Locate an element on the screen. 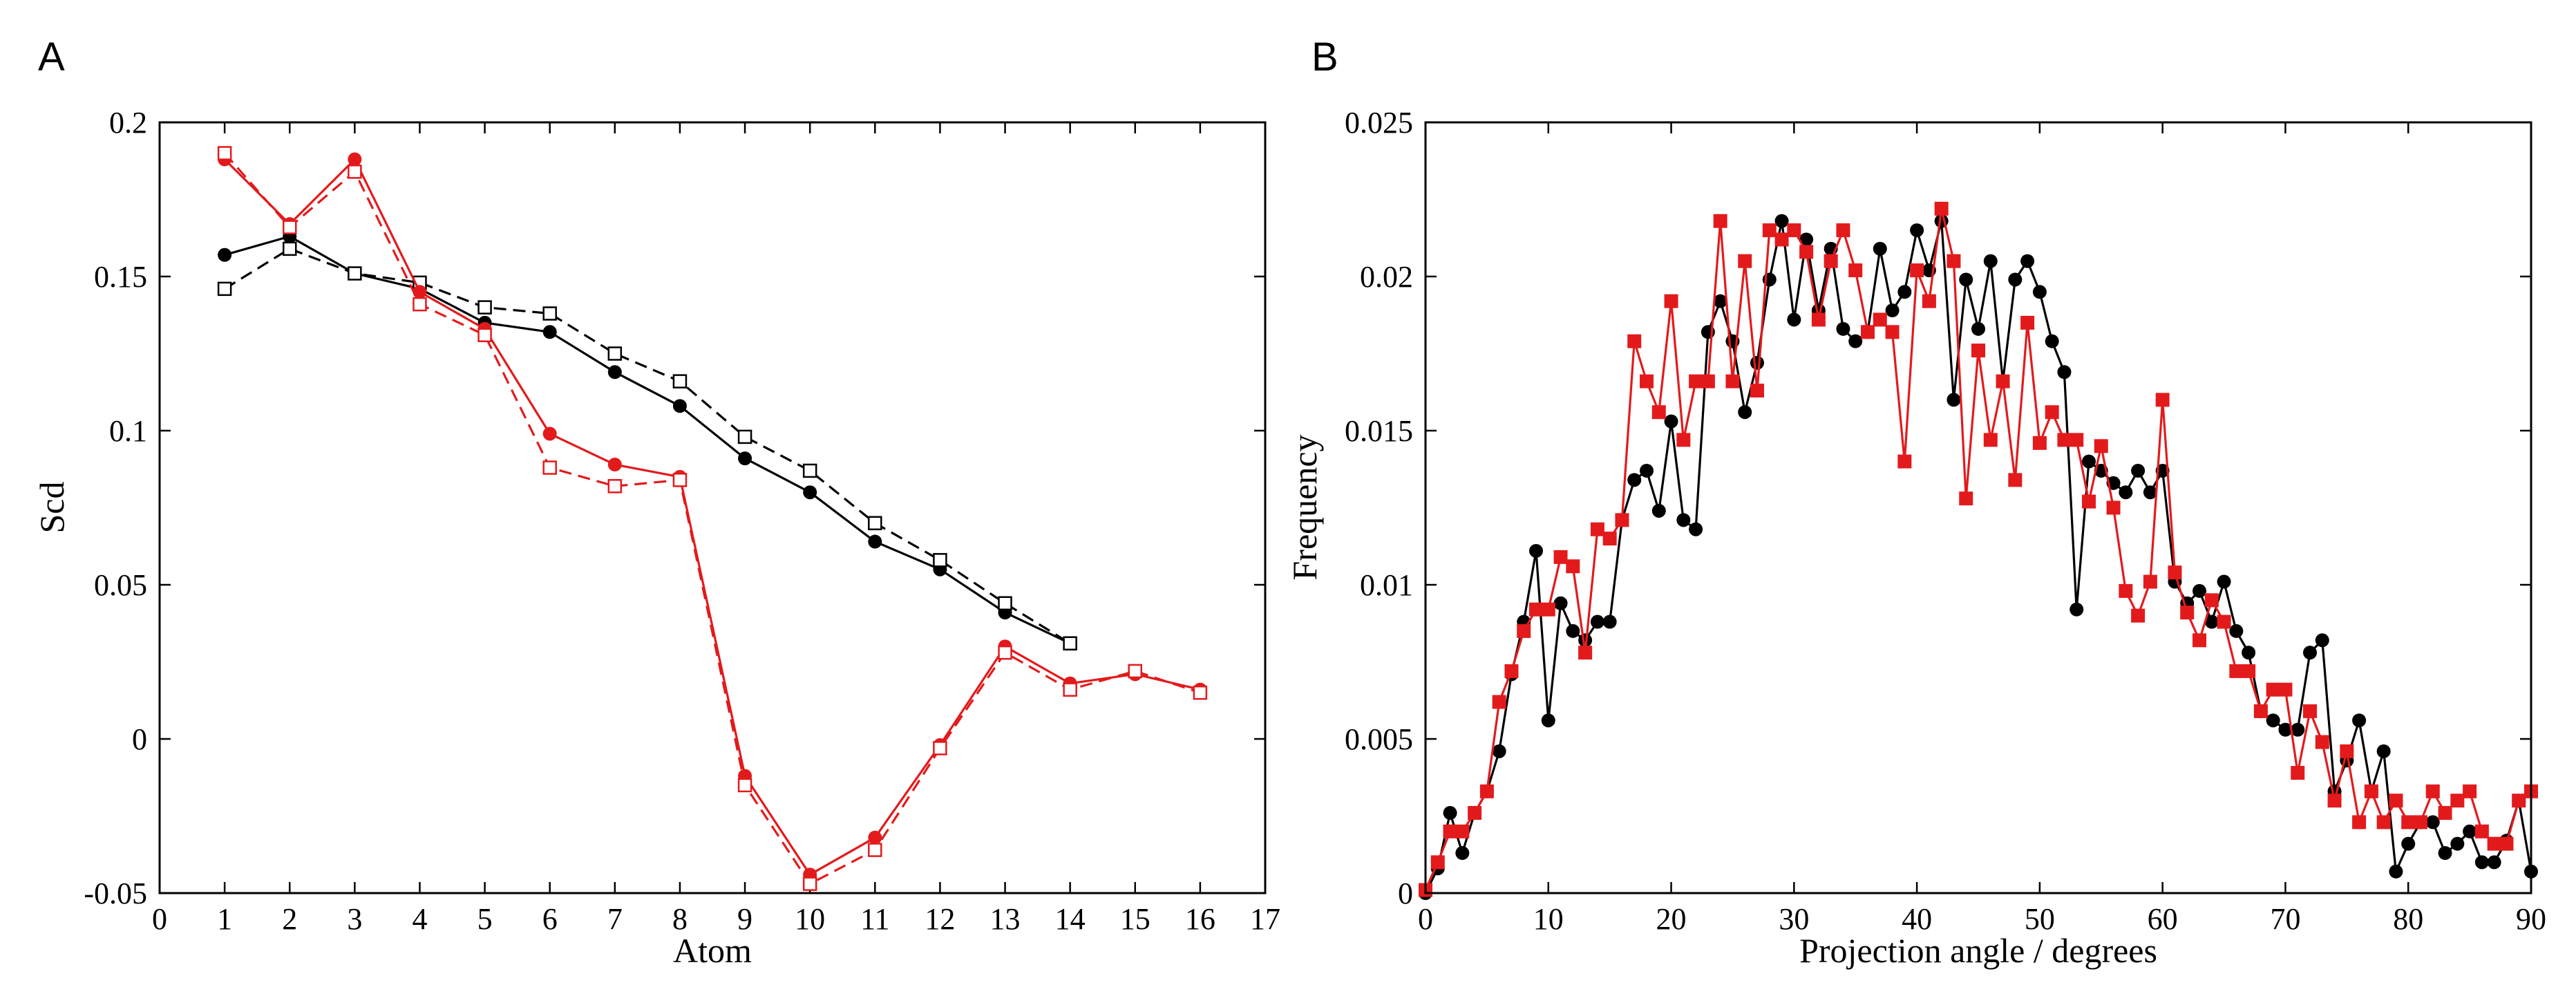  chart-b-xtick-label: 40 is located at coordinates (1917, 919).